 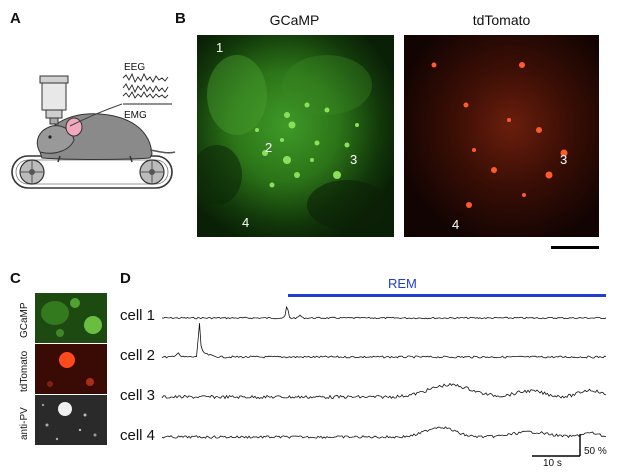 I want to click on cell-label-4: cell 4, so click(x=138, y=435).